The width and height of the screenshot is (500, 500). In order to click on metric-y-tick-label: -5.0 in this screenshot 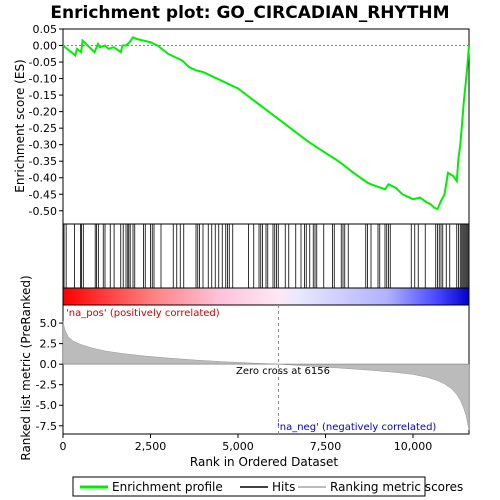, I will do `click(46, 405)`.